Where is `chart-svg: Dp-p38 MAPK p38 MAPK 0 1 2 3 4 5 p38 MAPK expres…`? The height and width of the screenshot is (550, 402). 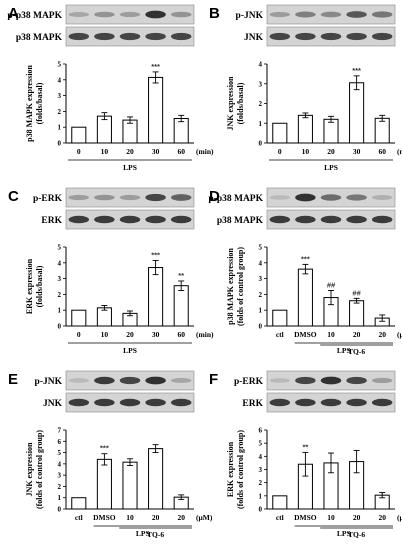 chart-svg: Dp-p38 MAPK p38 MAPK 0 1 2 3 4 5 p38 MAPK expres… is located at coordinates (305, 271).